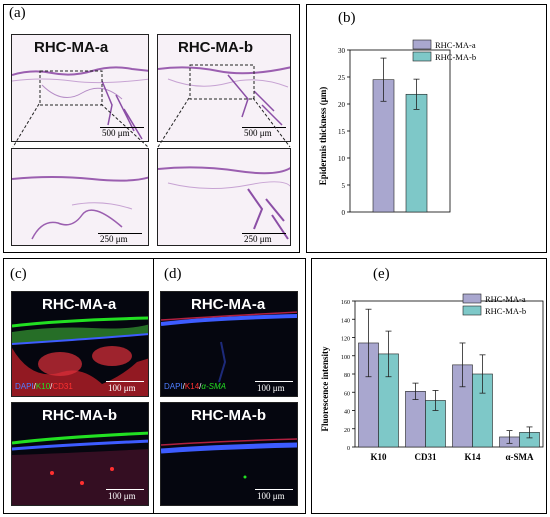  I want to click on panel-c-label: (c), so click(18, 274).